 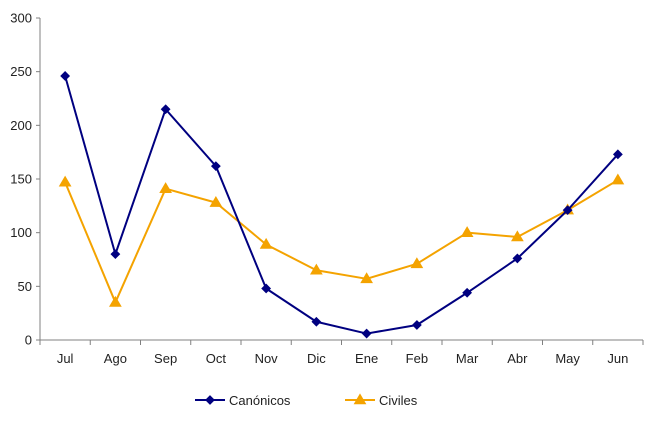 What do you see at coordinates (65, 358) in the screenshot?
I see `x-tick-label: Jul` at bounding box center [65, 358].